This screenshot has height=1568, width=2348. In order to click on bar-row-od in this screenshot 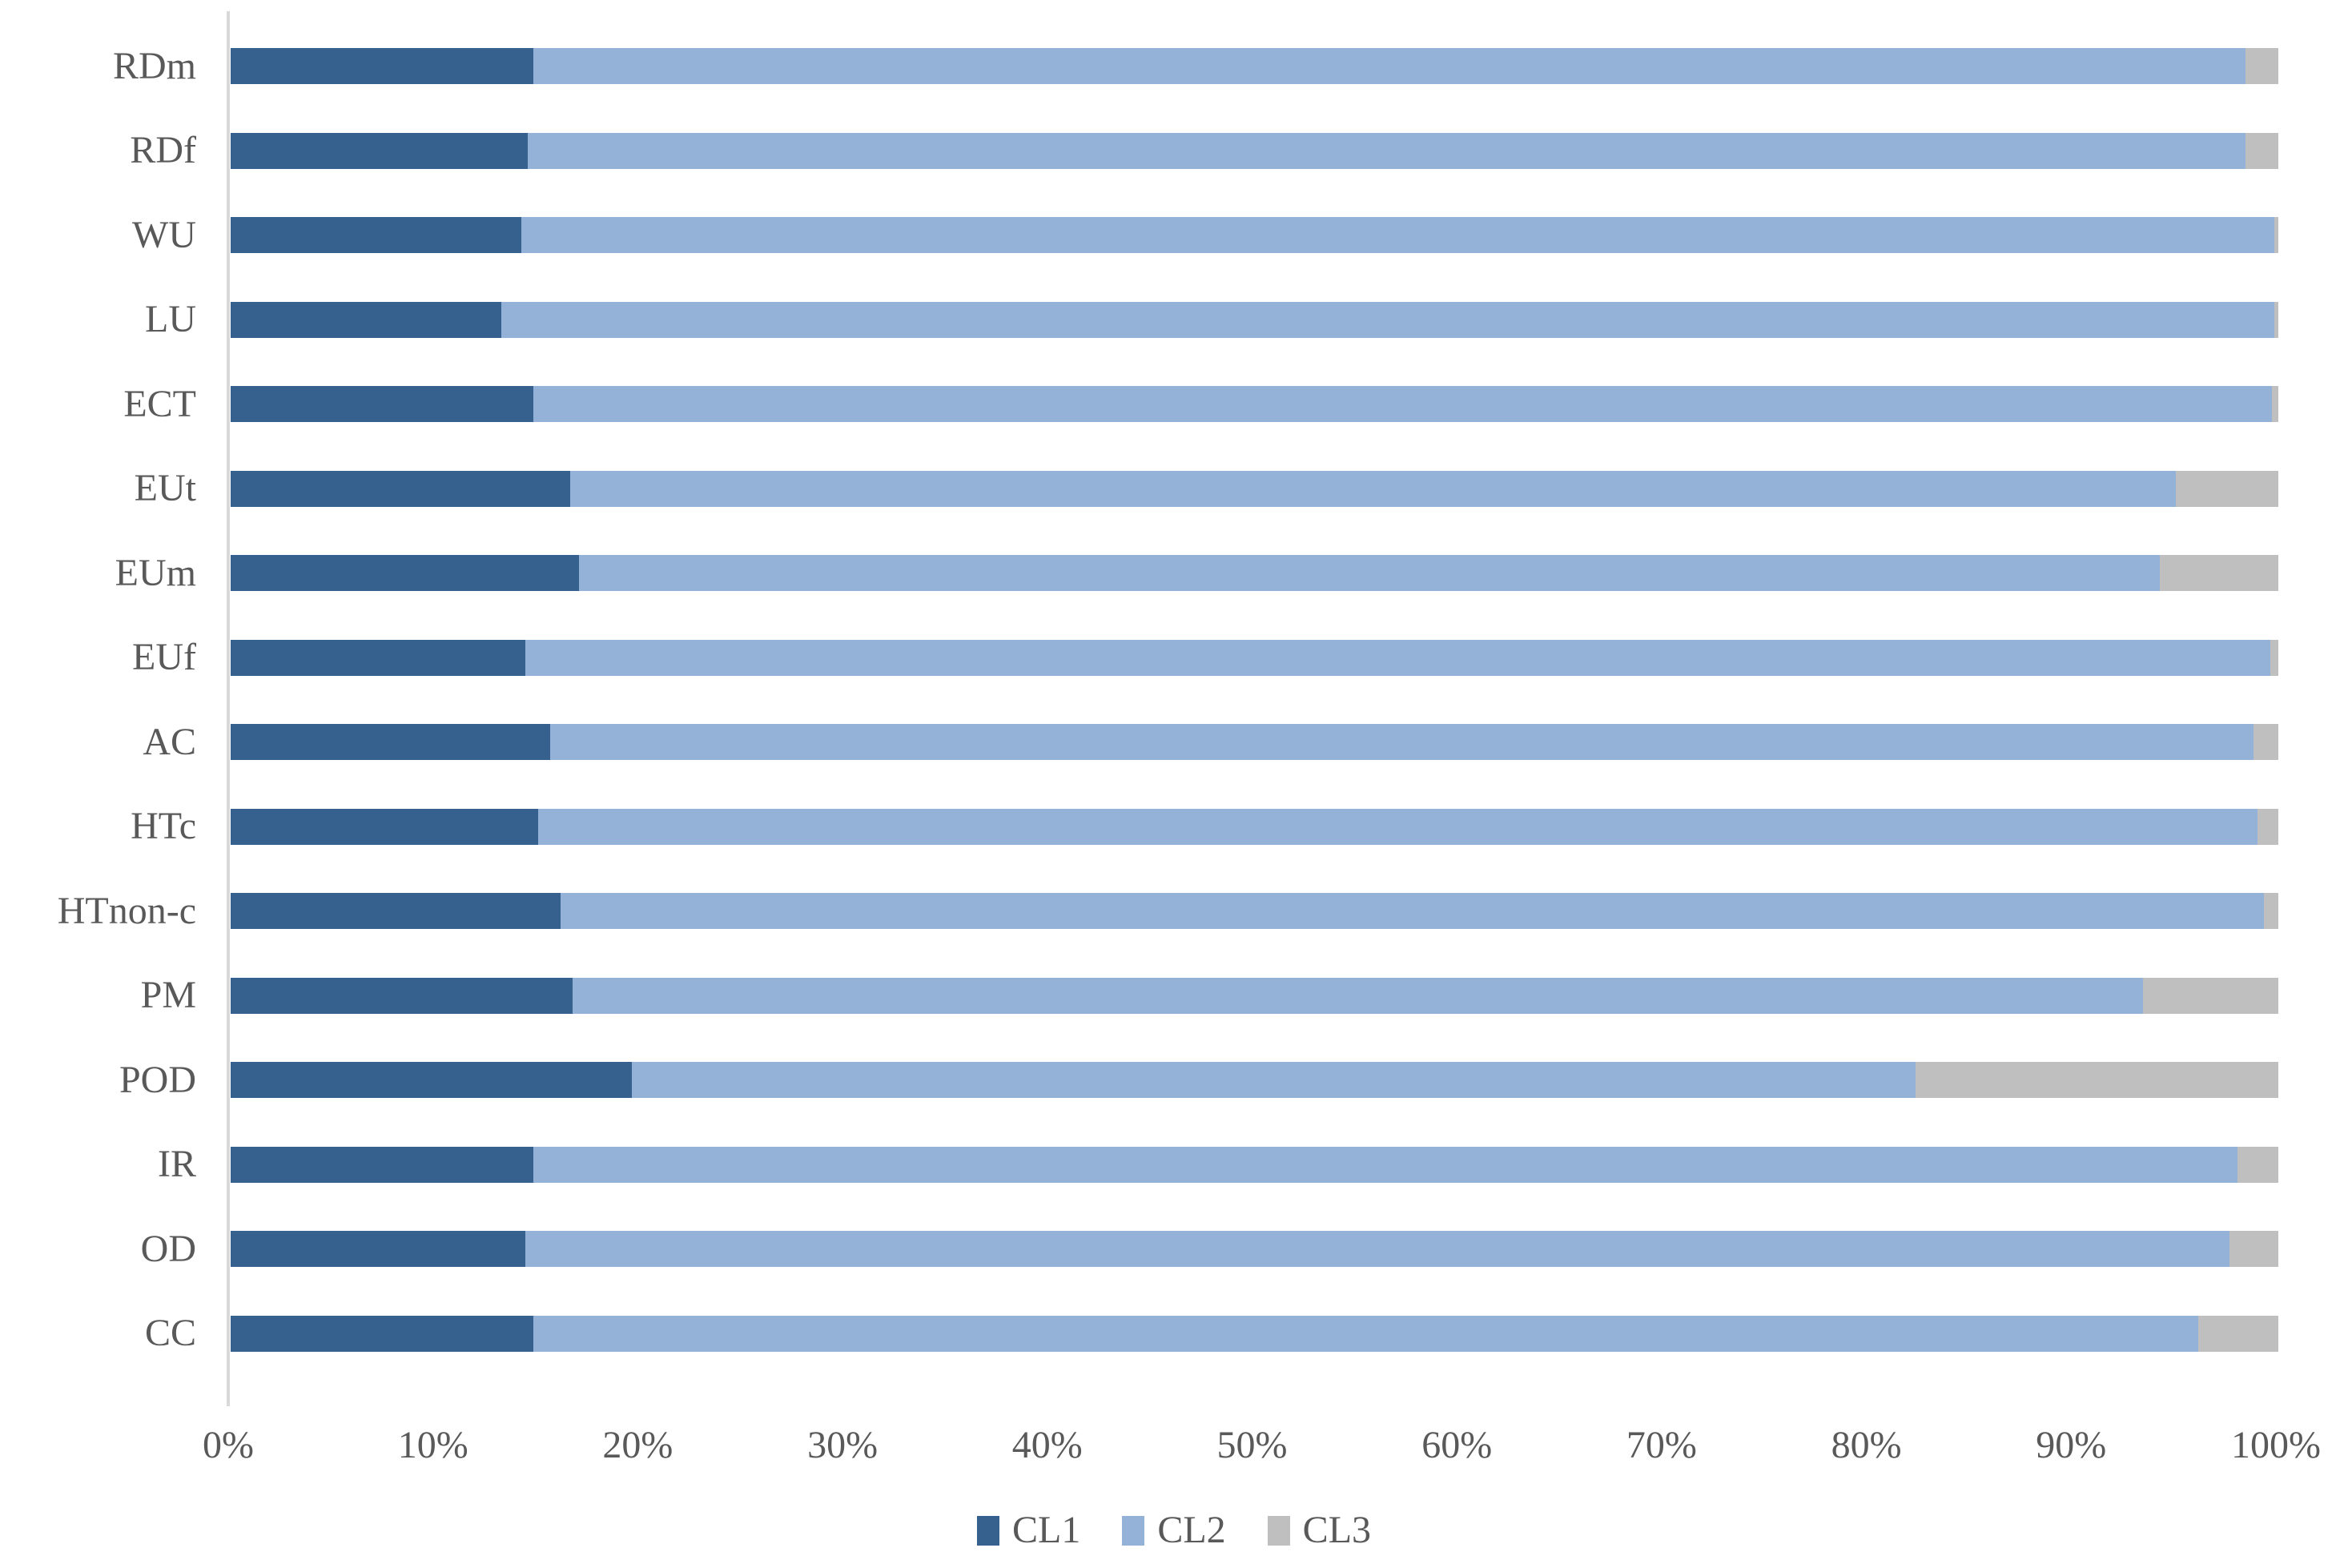, I will do `click(1254, 1249)`.